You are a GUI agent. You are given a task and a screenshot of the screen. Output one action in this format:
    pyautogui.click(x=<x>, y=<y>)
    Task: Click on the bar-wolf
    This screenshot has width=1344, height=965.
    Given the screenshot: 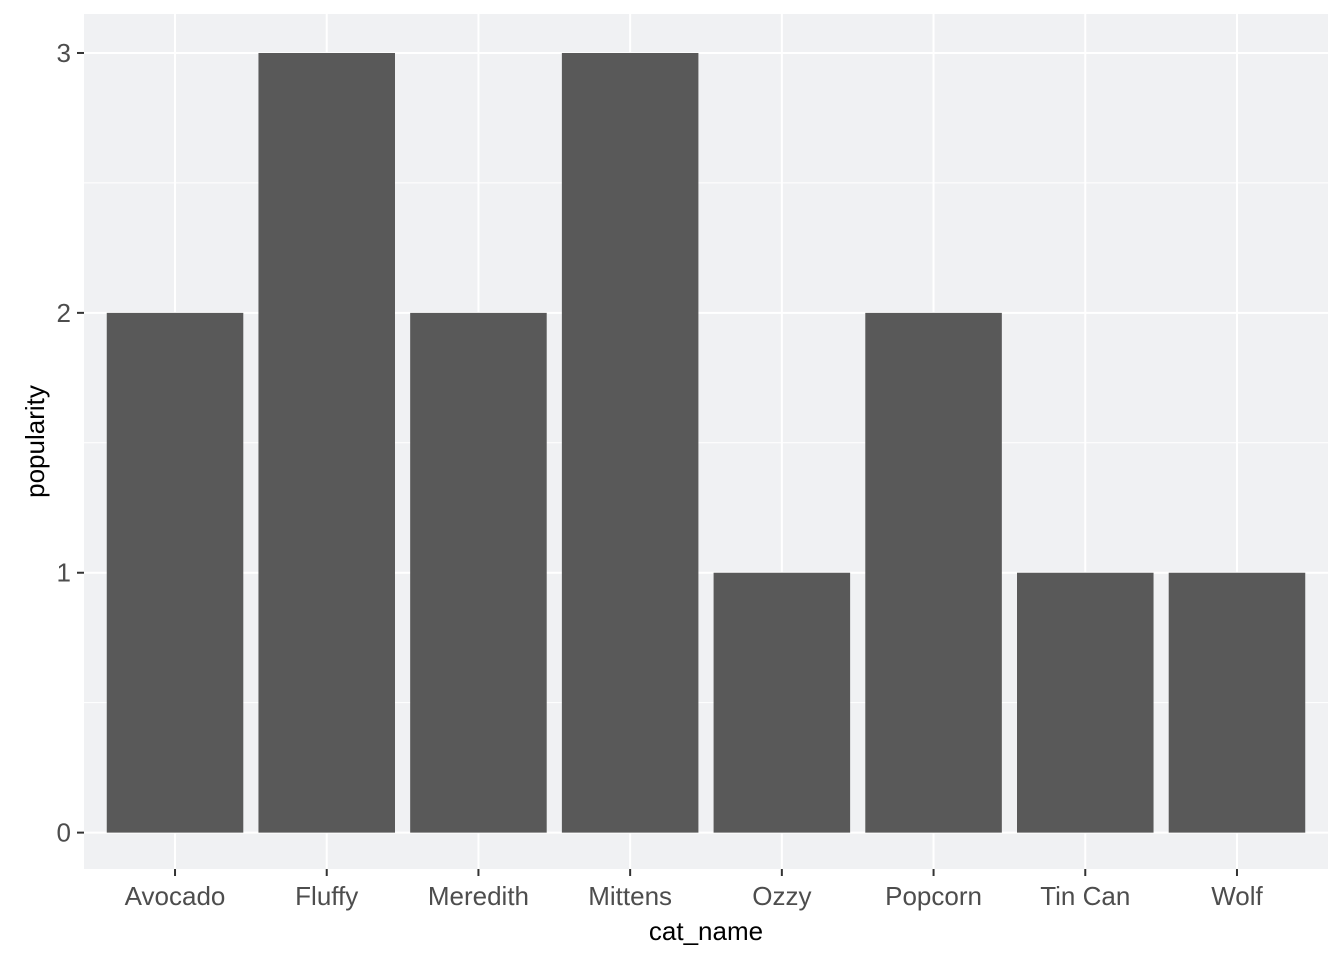 What is the action you would take?
    pyautogui.click(x=1237, y=702)
    